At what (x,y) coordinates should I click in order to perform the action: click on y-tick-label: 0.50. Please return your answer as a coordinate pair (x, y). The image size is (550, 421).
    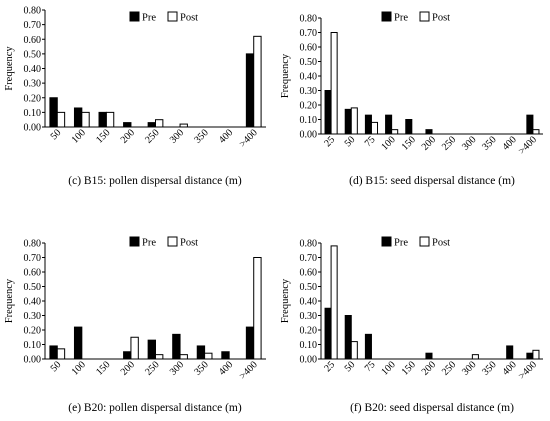
    Looking at the image, I should click on (33, 287).